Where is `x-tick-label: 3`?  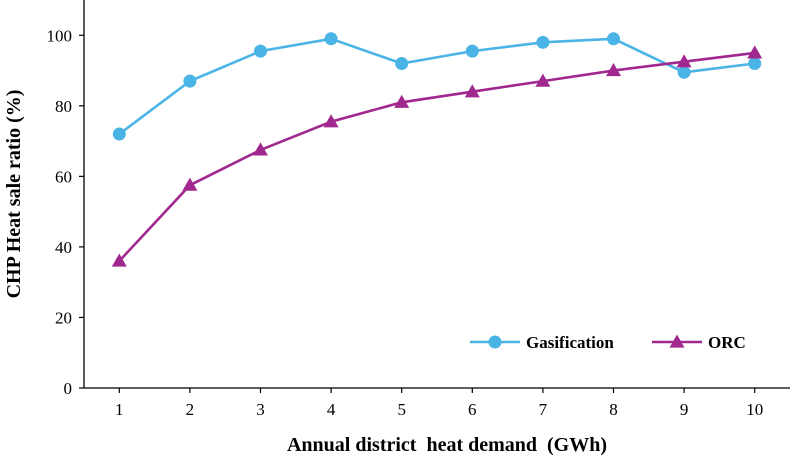
x-tick-label: 3 is located at coordinates (260, 409).